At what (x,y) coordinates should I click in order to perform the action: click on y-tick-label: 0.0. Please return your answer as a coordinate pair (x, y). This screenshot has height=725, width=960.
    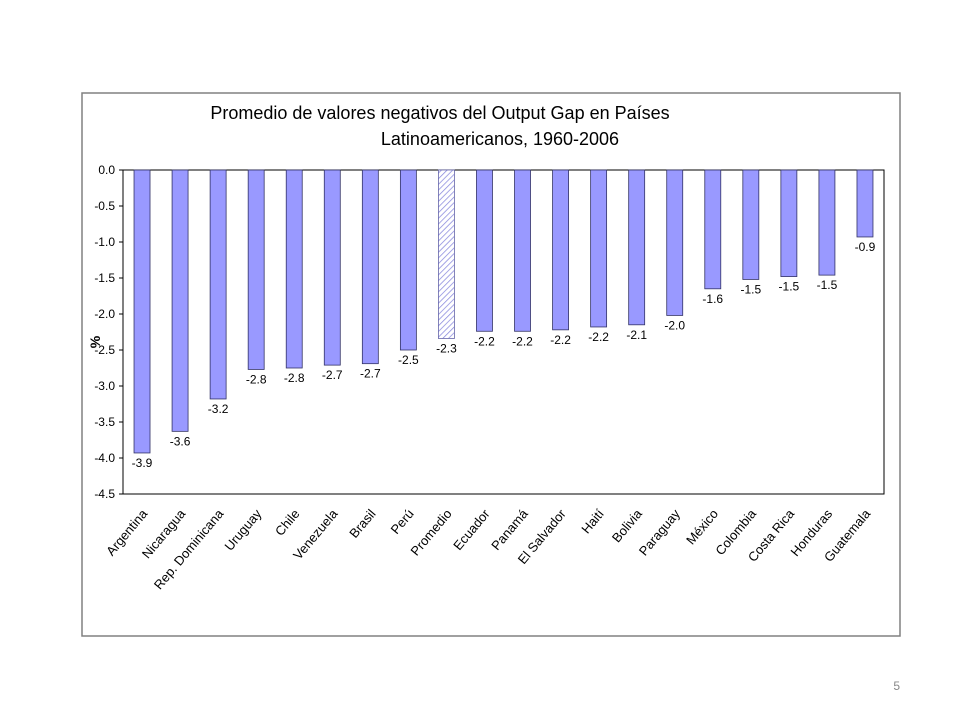
    Looking at the image, I should click on (106, 170).